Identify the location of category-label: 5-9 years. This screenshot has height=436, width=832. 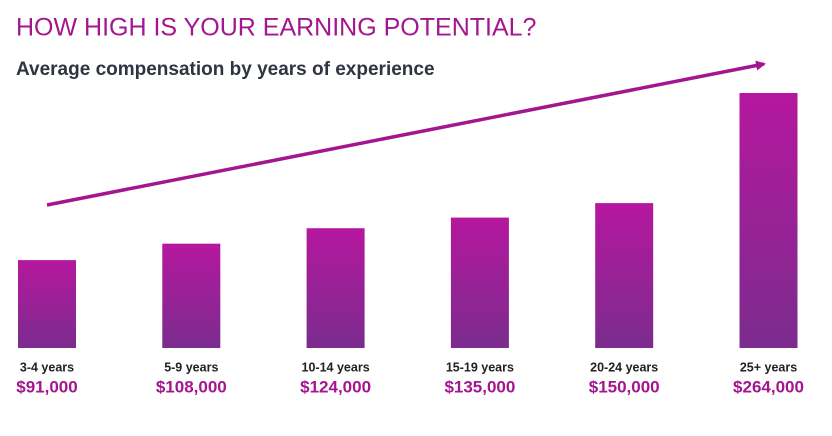
(191, 367).